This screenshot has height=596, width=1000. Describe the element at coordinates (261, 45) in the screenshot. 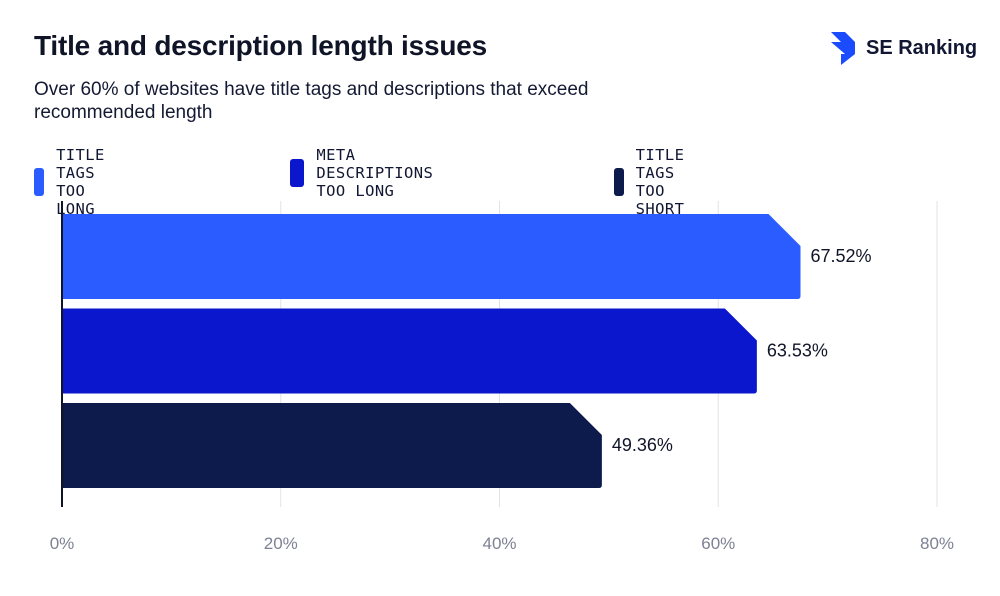

I see `chart-title: Title and description length issues` at that location.